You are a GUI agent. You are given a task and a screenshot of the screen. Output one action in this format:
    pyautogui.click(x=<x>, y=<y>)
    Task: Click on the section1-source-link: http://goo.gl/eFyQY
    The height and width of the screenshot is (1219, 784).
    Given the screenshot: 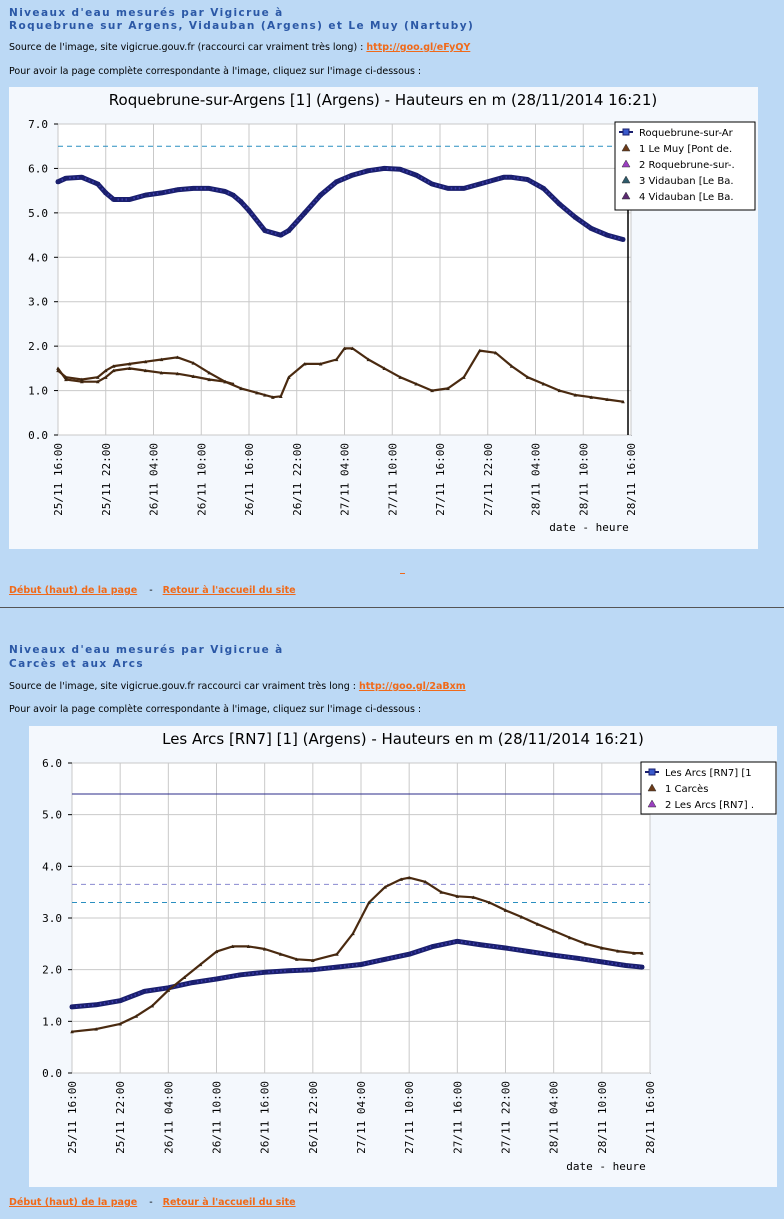 What is the action you would take?
    pyautogui.click(x=418, y=47)
    